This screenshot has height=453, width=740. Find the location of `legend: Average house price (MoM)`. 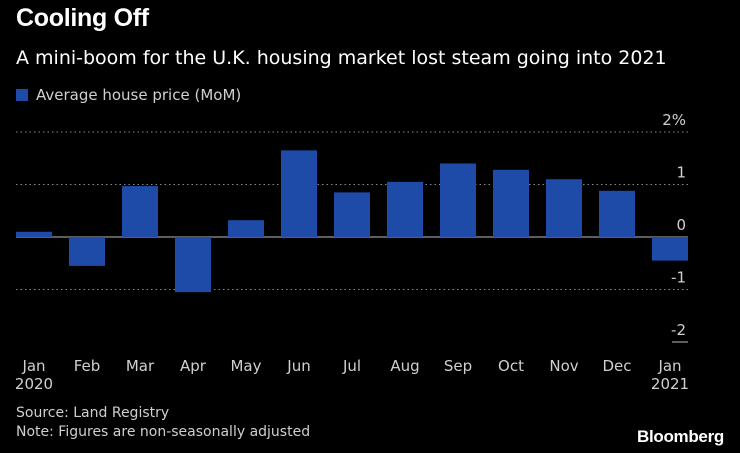

legend: Average house price (MoM) is located at coordinates (128, 95).